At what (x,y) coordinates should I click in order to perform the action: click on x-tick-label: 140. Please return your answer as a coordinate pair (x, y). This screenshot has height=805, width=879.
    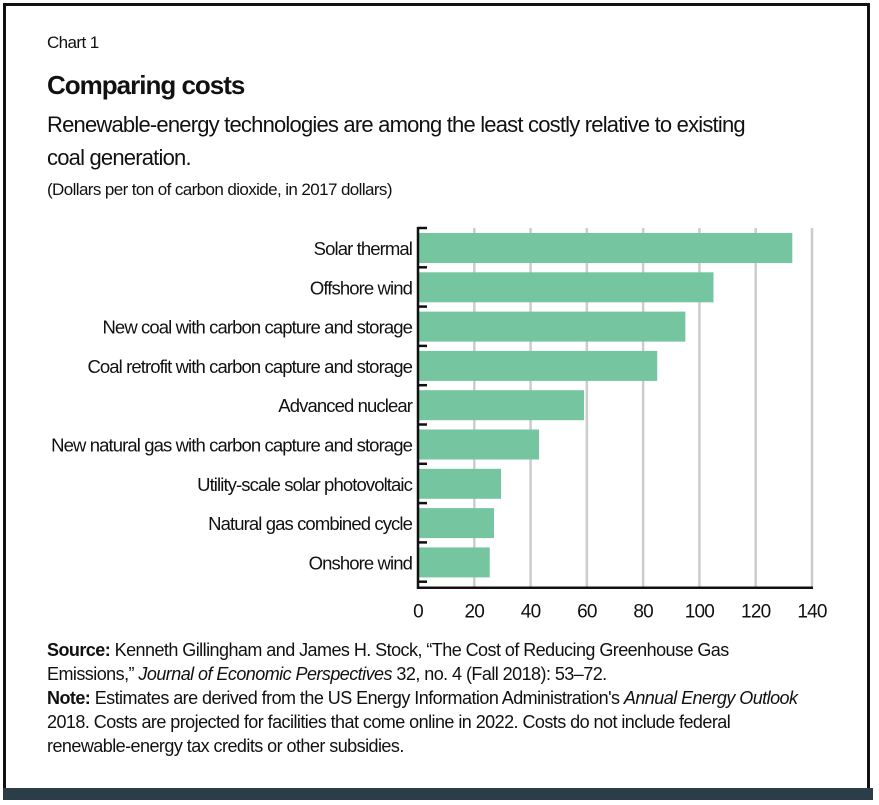
    Looking at the image, I should click on (812, 612).